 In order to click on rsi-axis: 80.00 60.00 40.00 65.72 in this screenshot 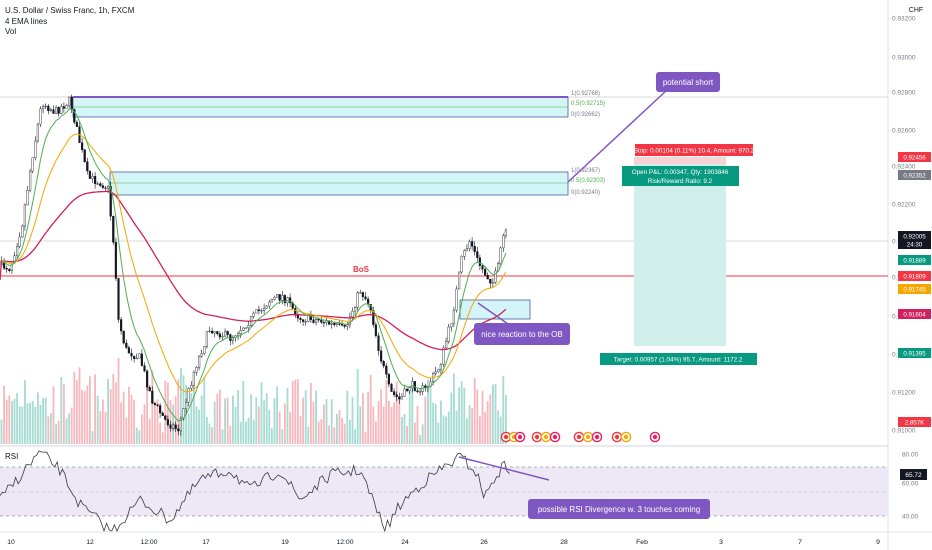, I will do `click(913, 486)`.